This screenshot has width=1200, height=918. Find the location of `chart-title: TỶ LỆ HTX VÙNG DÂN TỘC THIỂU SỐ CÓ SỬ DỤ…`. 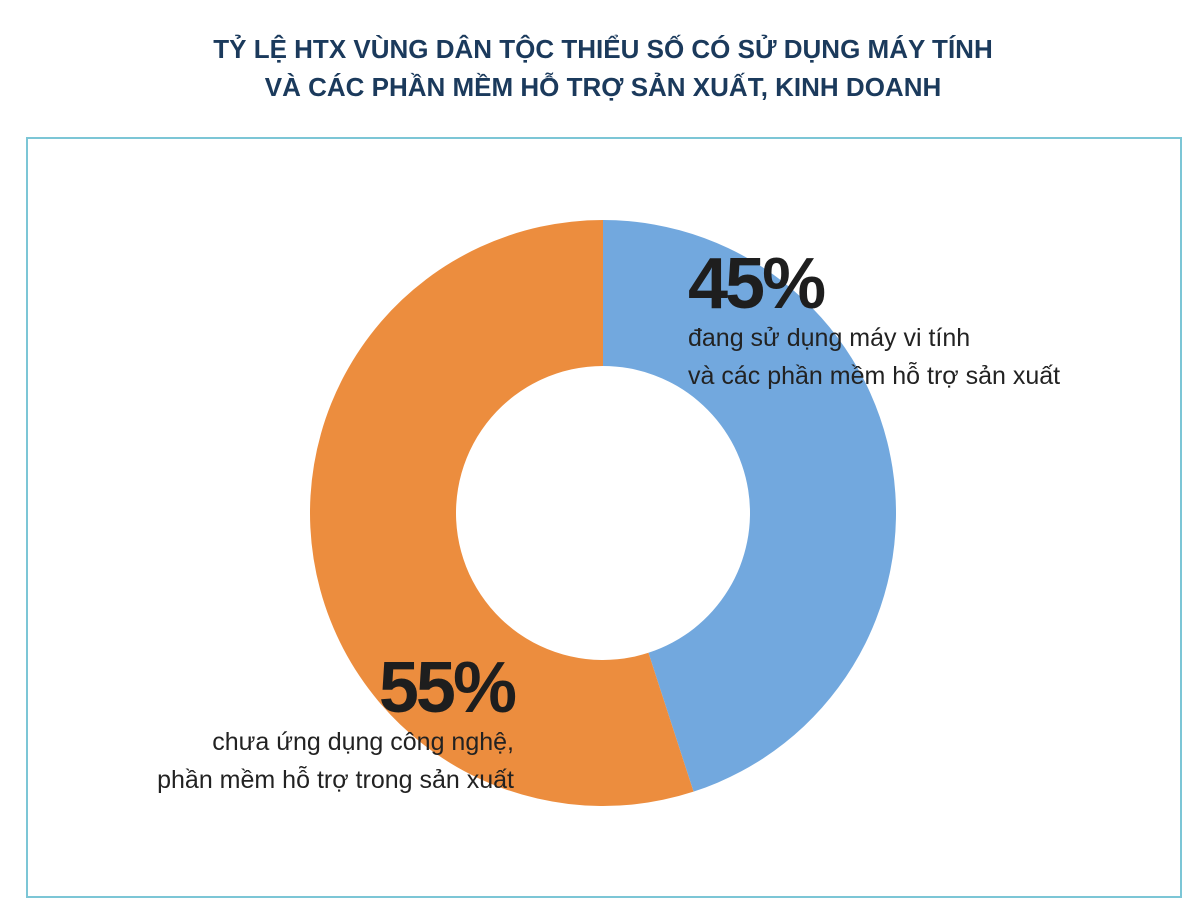

chart-title: TỶ LỆ HTX VÙNG DÂN TỘC THIỂU SỐ CÓ SỬ DỤ… is located at coordinates (602, 48).